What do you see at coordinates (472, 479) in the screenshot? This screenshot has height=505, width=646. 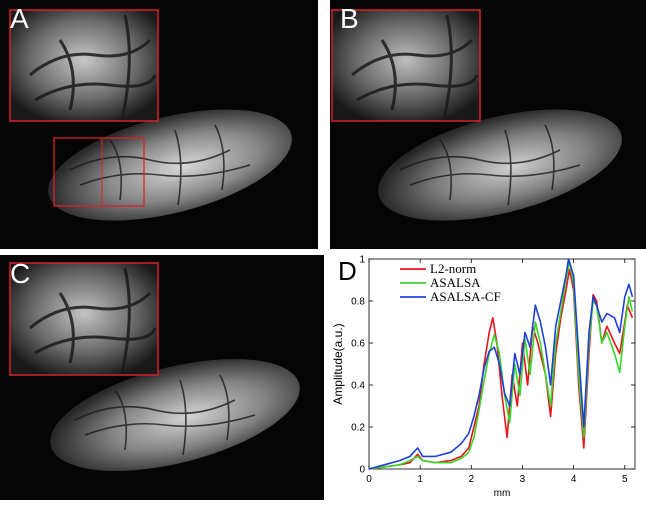 I see `x-tick-label: 2` at bounding box center [472, 479].